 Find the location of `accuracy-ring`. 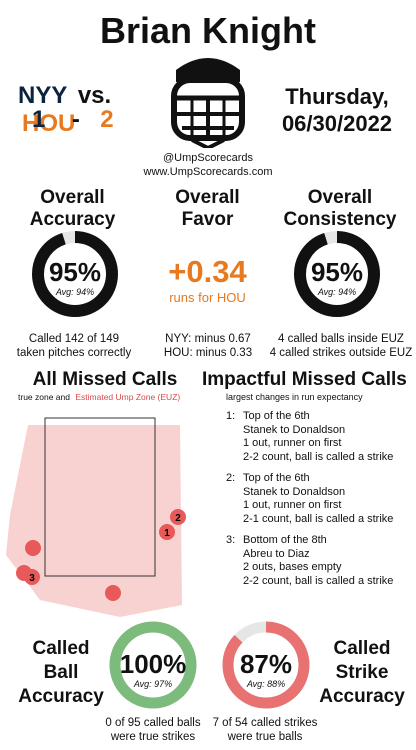

accuracy-ring is located at coordinates (75, 274).